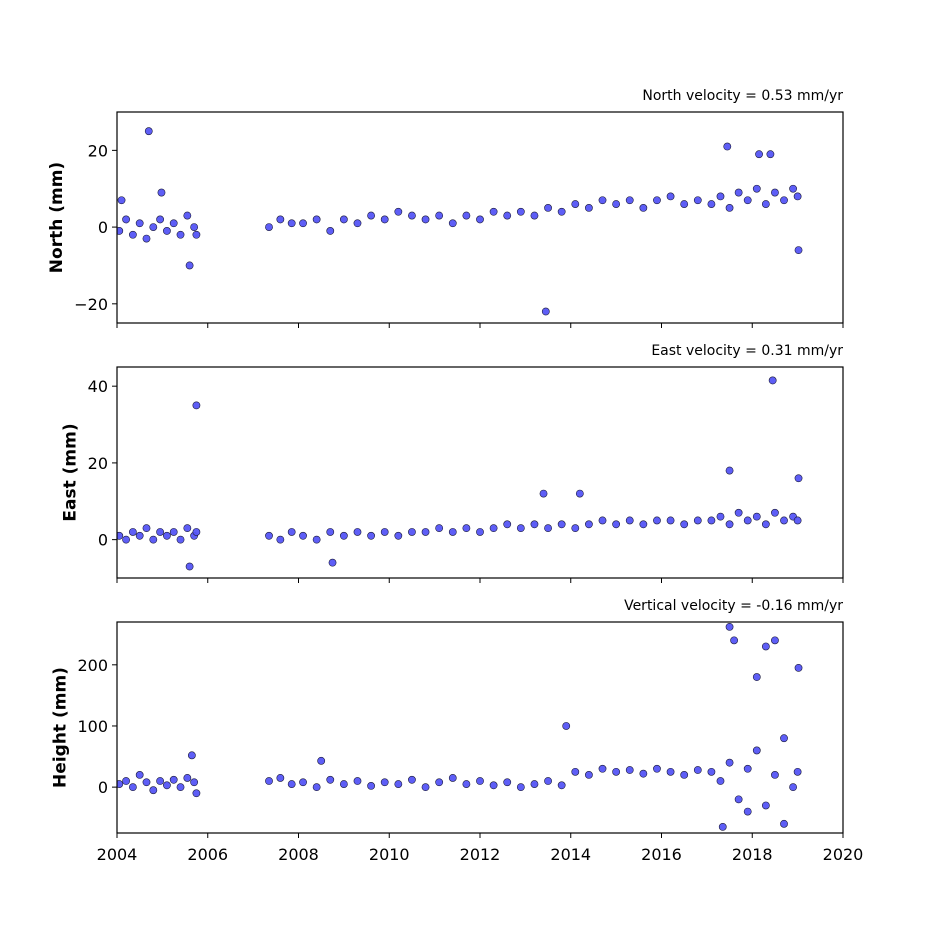 This screenshot has height=941, width=937. What do you see at coordinates (460, 221) in the screenshot?
I see `points` at bounding box center [460, 221].